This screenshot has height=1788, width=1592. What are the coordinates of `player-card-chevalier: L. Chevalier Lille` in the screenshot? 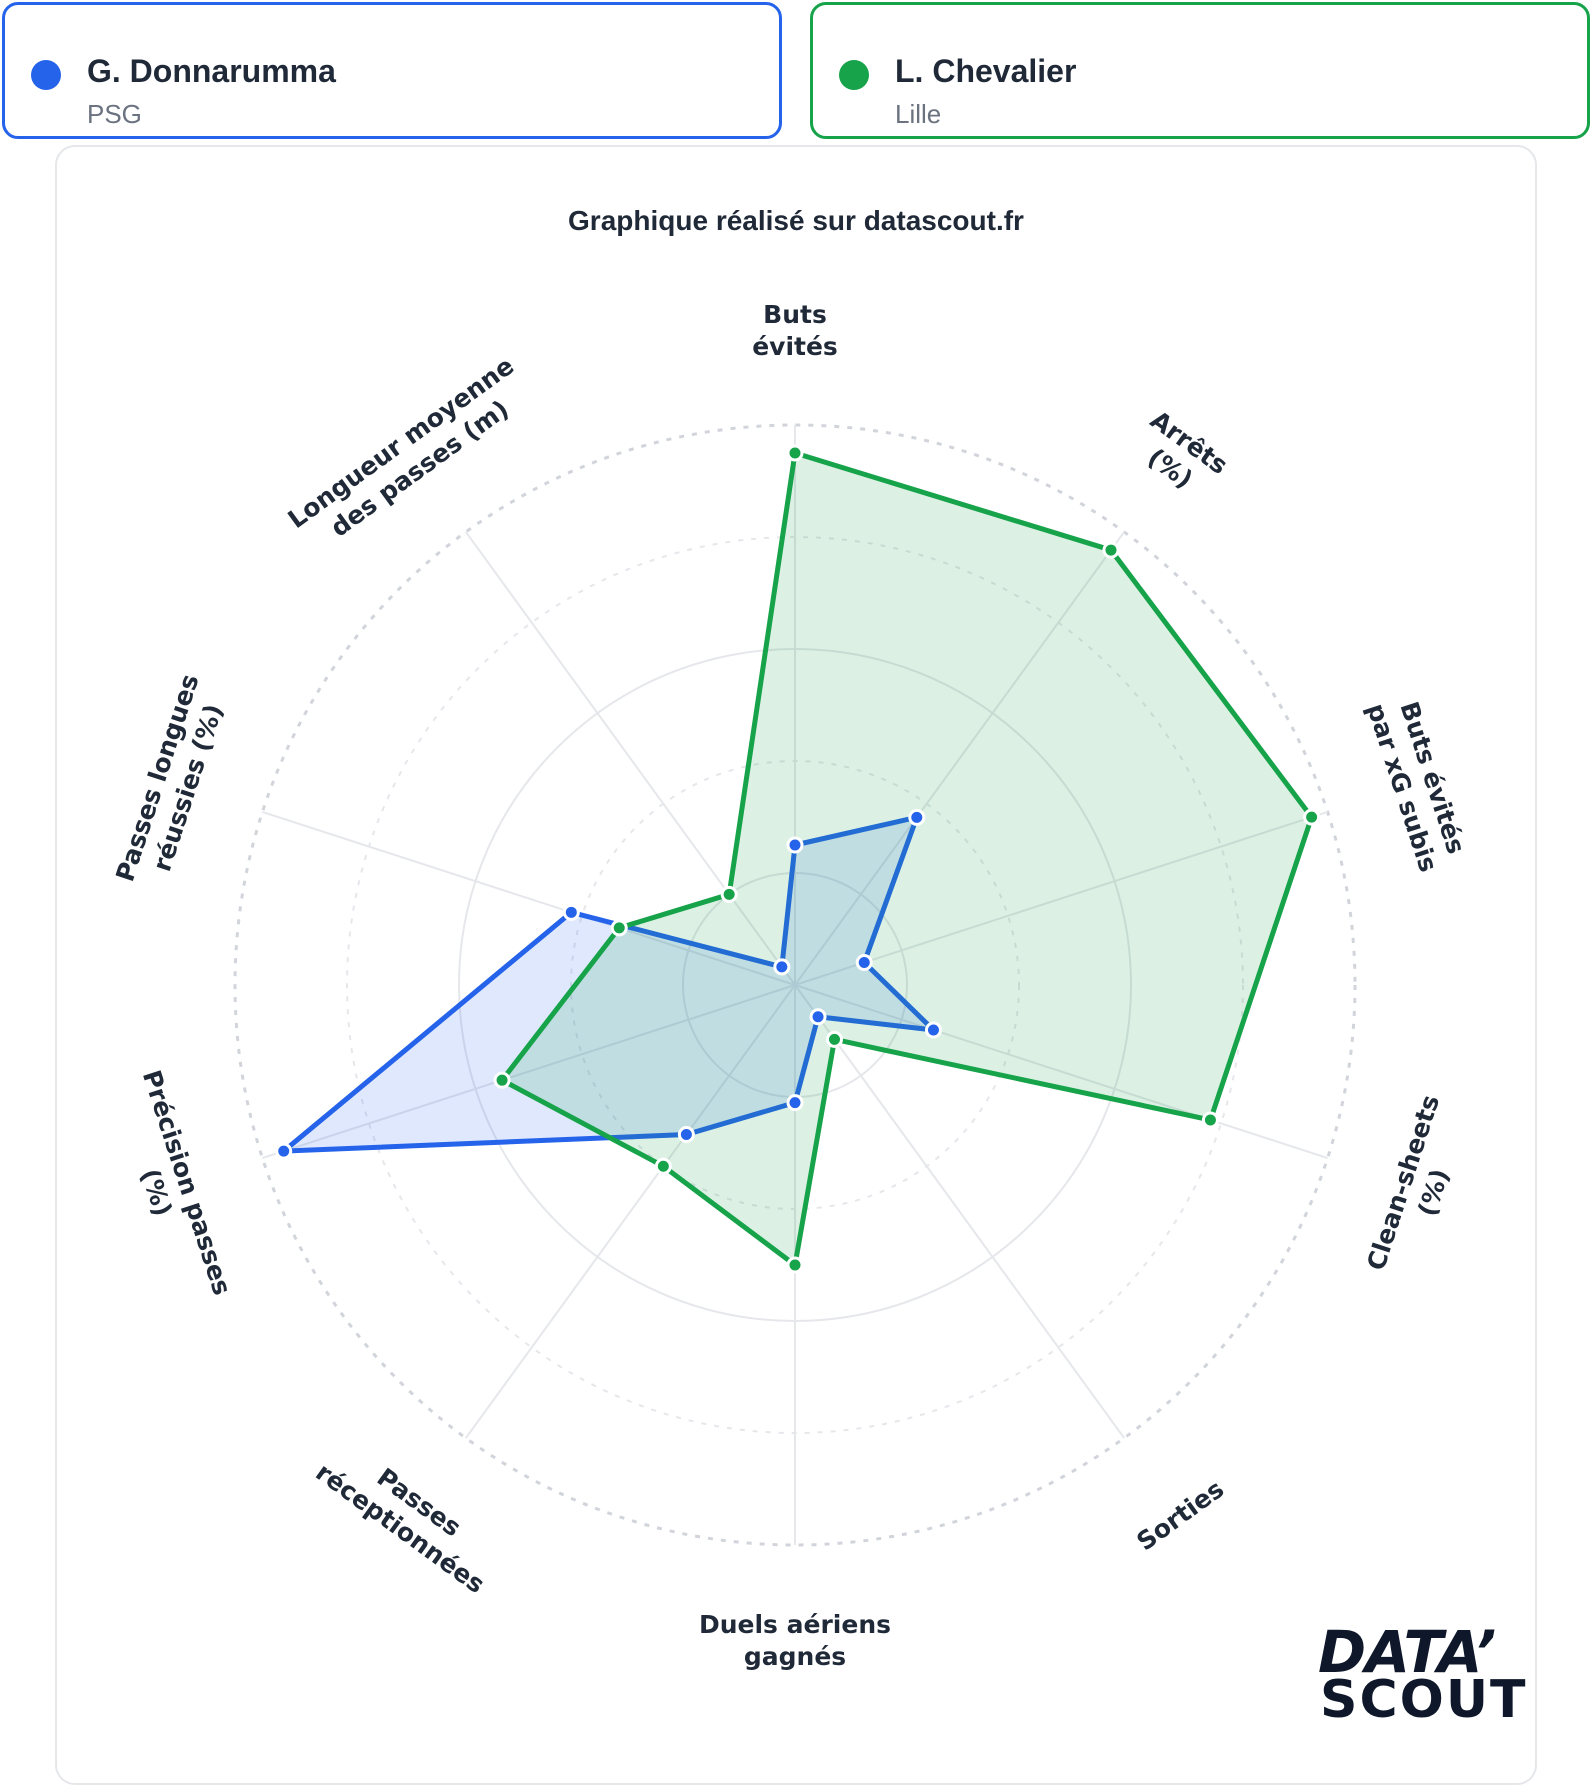 It's located at (1200, 70).